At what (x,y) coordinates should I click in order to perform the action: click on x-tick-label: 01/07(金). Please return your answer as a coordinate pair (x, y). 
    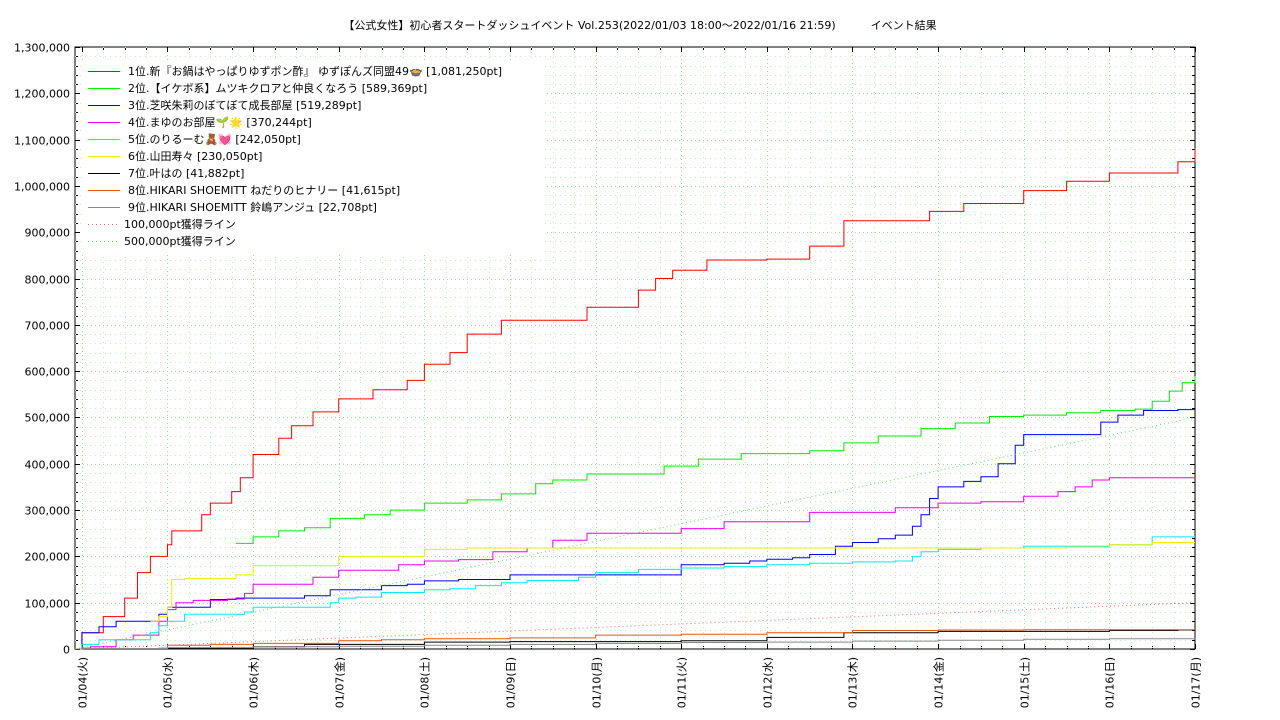
    Looking at the image, I should click on (340, 682).